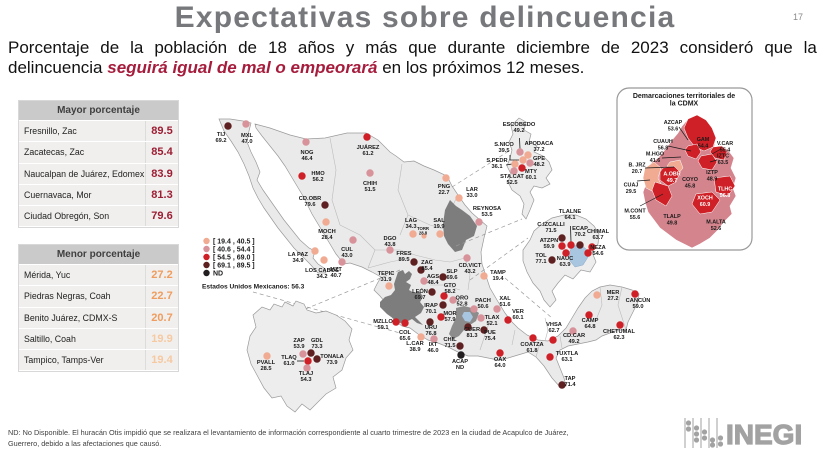  I want to click on svg-text: 28.8, so click(423, 233).